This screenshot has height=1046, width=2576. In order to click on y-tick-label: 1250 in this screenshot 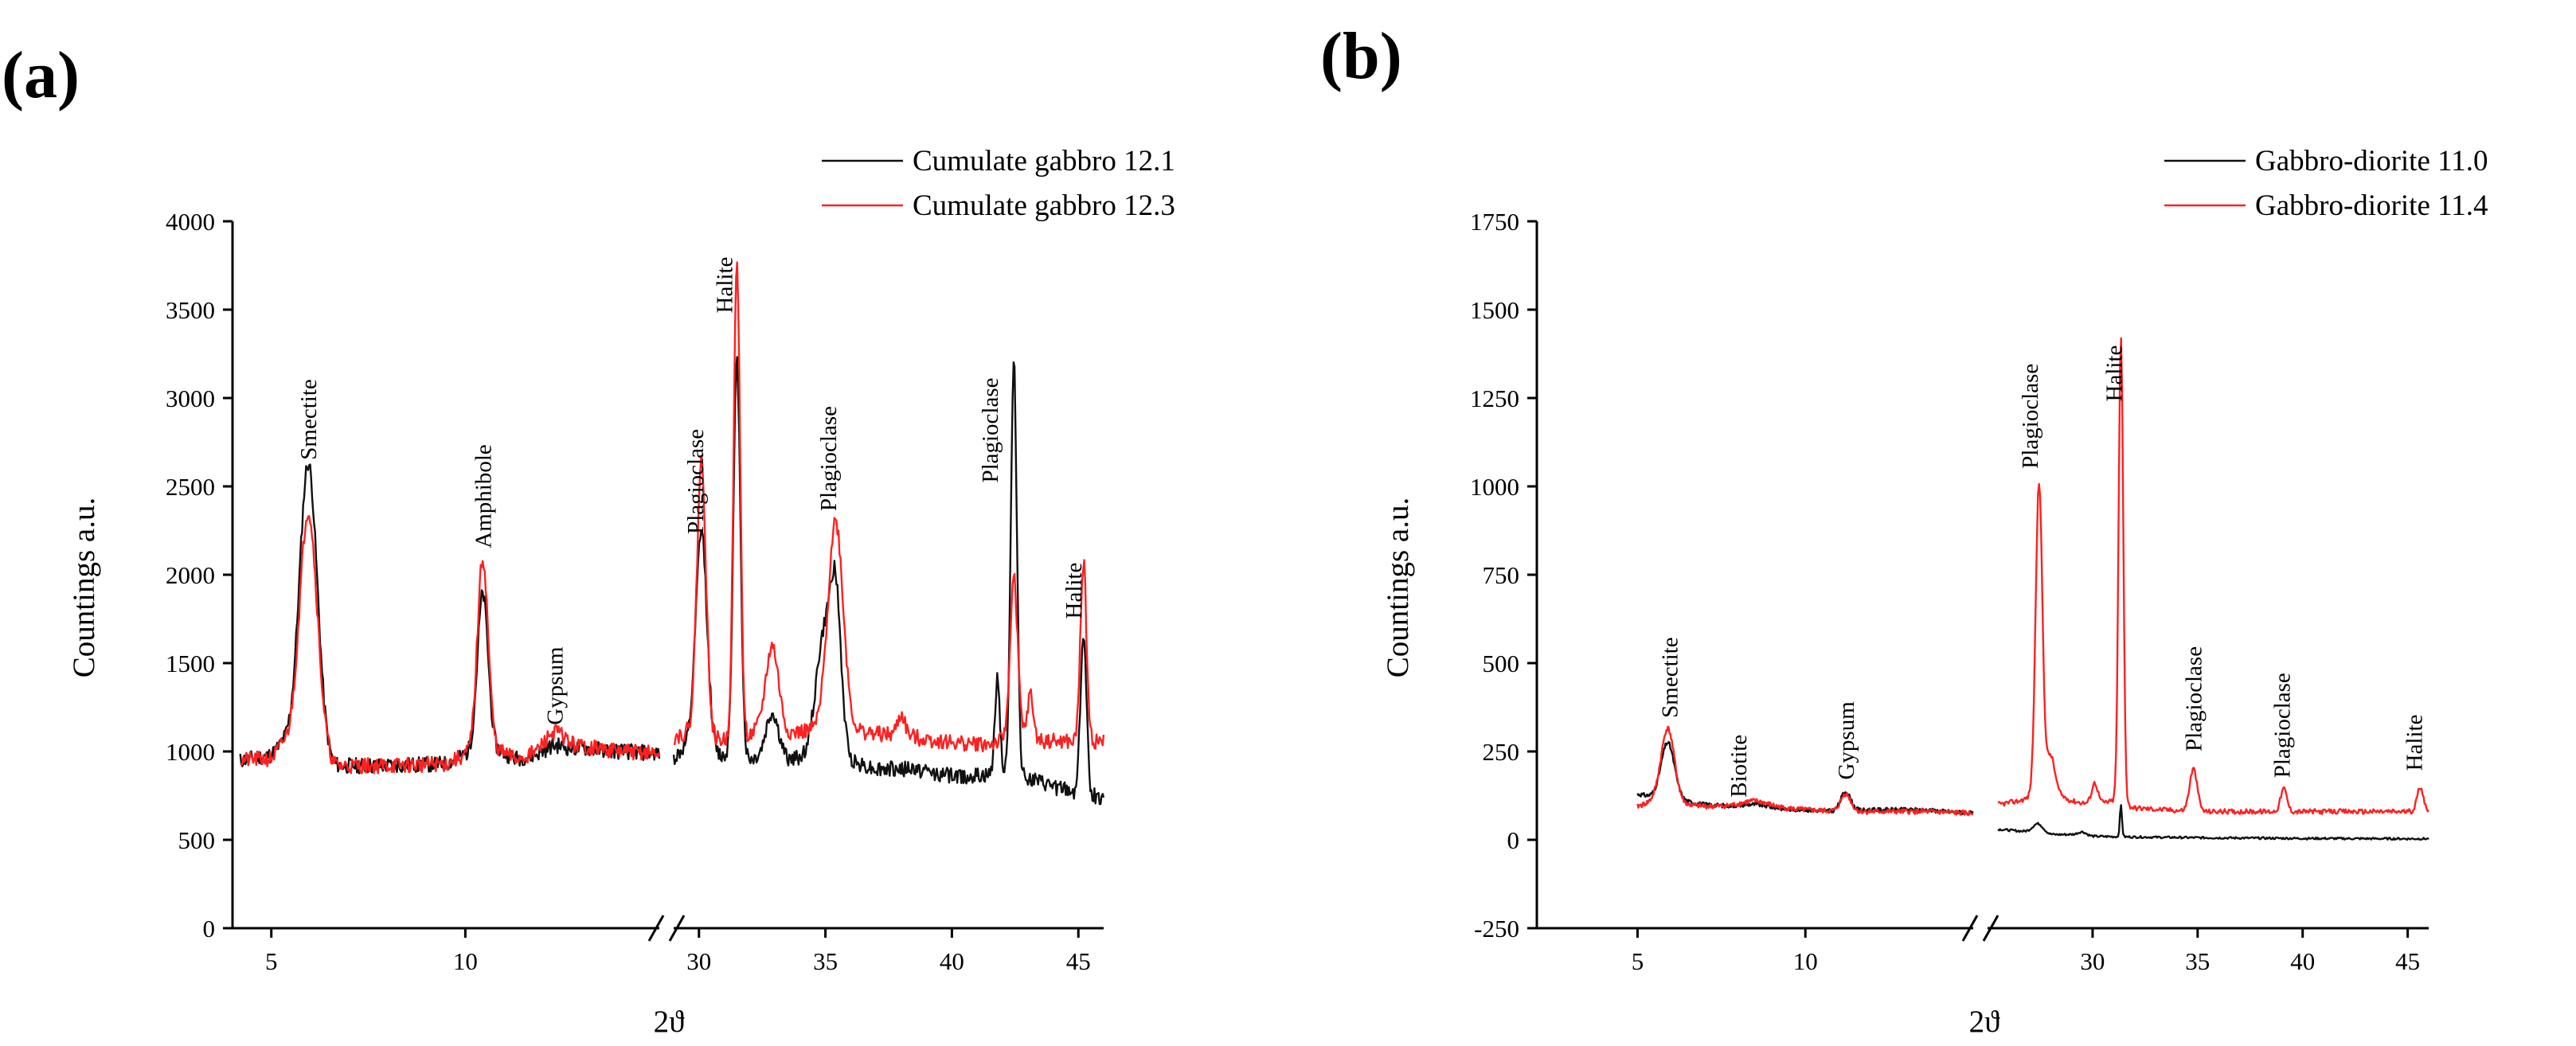, I will do `click(1495, 398)`.